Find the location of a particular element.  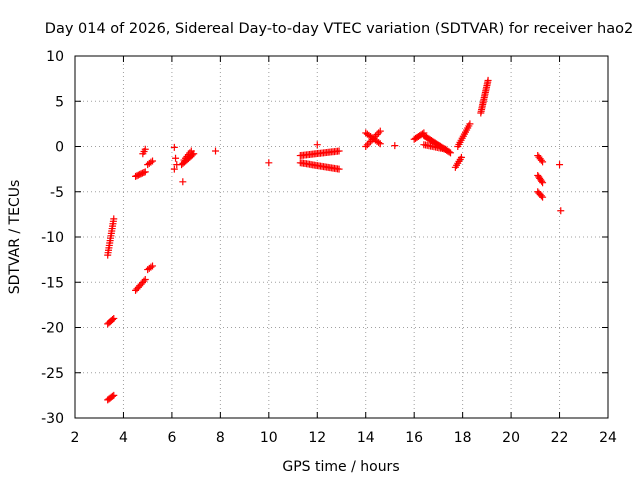

y-tick-label: 5 is located at coordinates (59, 102).